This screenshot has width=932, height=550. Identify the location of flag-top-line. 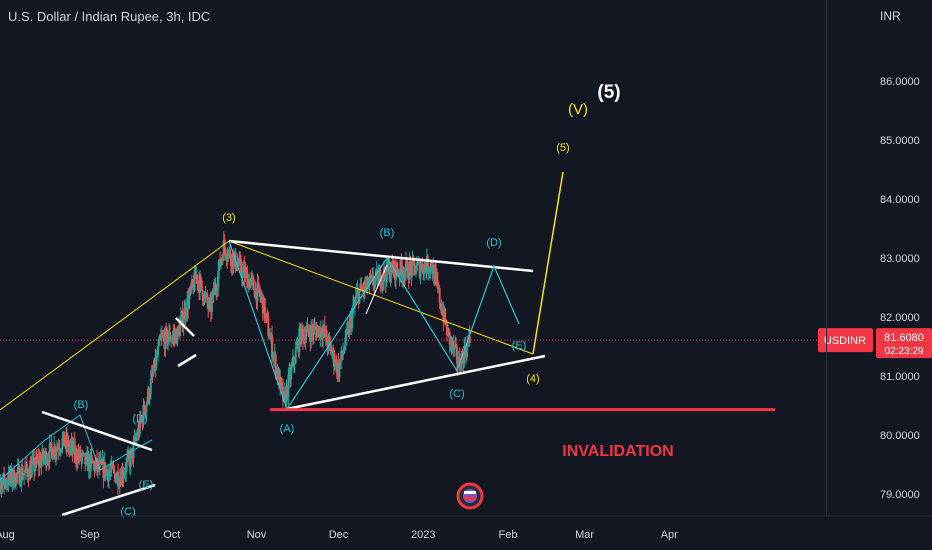
(185, 327).